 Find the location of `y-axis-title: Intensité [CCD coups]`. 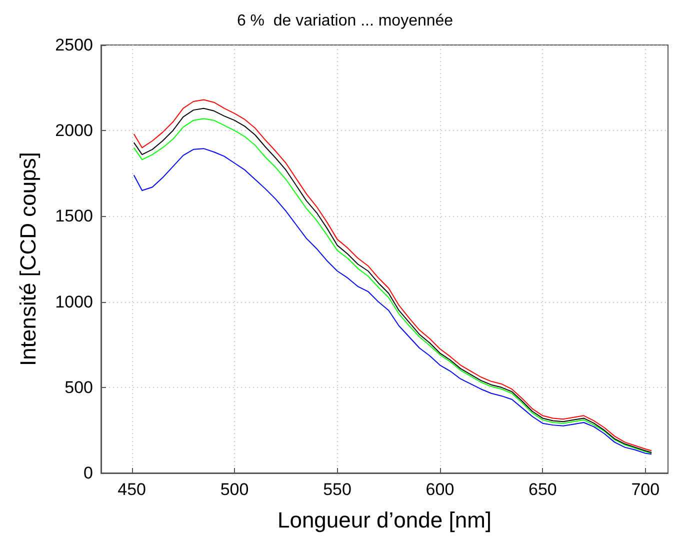

y-axis-title: Intensité [CCD coups] is located at coordinates (28, 259).